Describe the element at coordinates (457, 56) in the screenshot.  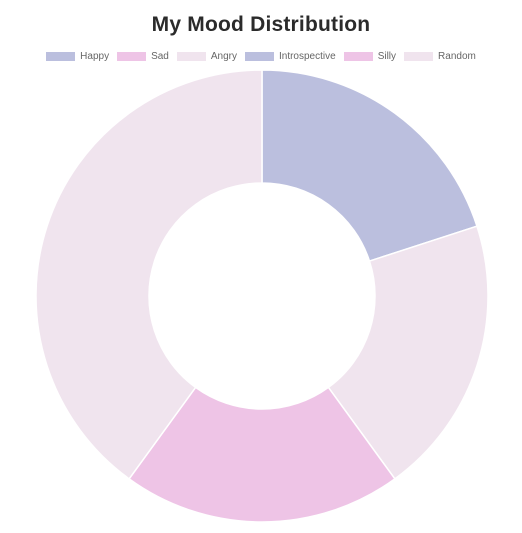
I see `legend-label: Random` at that location.